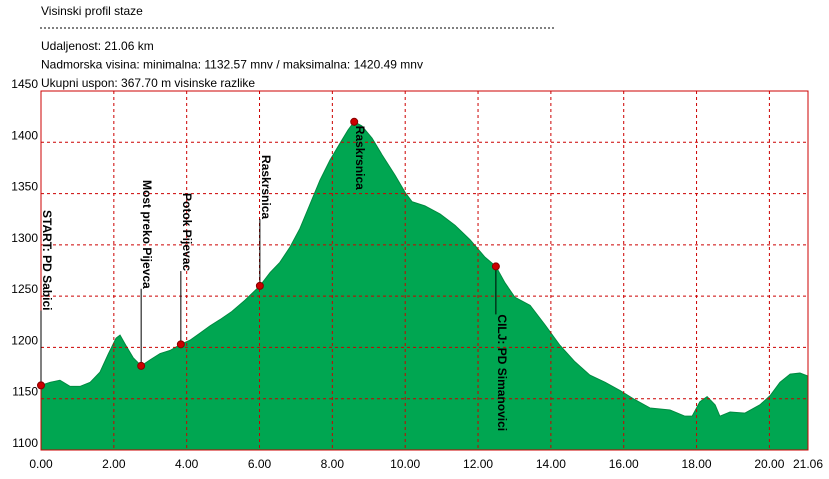 Image resolution: width=829 pixels, height=479 pixels. I want to click on x-tick-label: 0.00, so click(41, 464).